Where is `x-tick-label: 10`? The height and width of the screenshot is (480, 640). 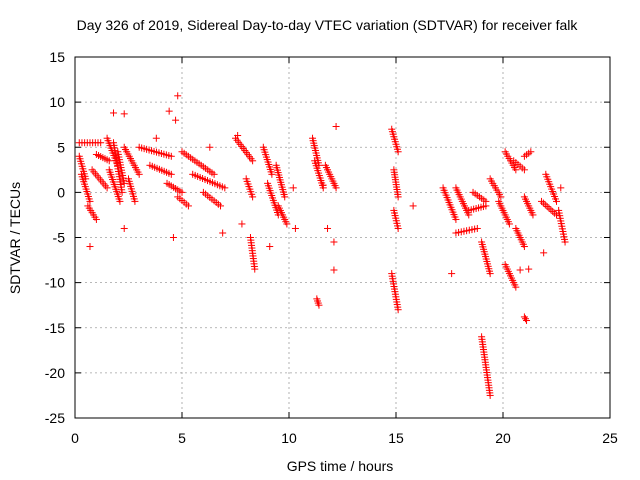 x-tick-label: 10 is located at coordinates (289, 438).